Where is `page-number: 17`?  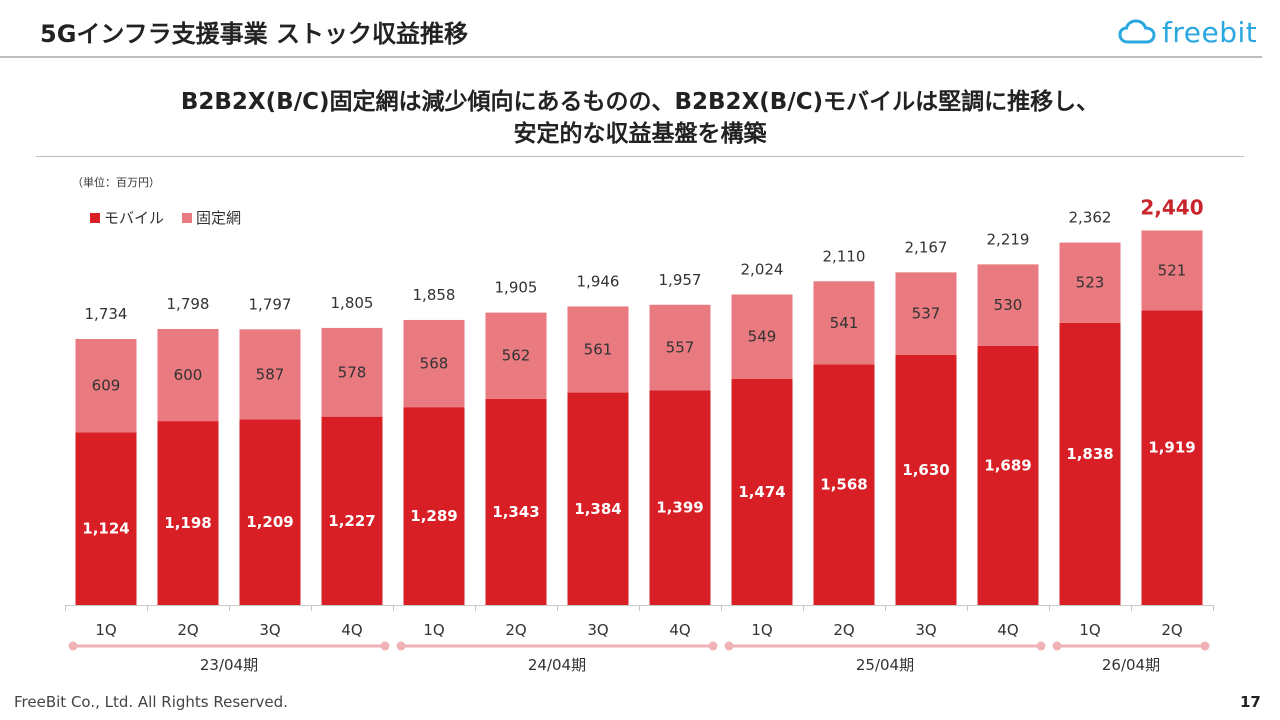
page-number: 17 is located at coordinates (1250, 702).